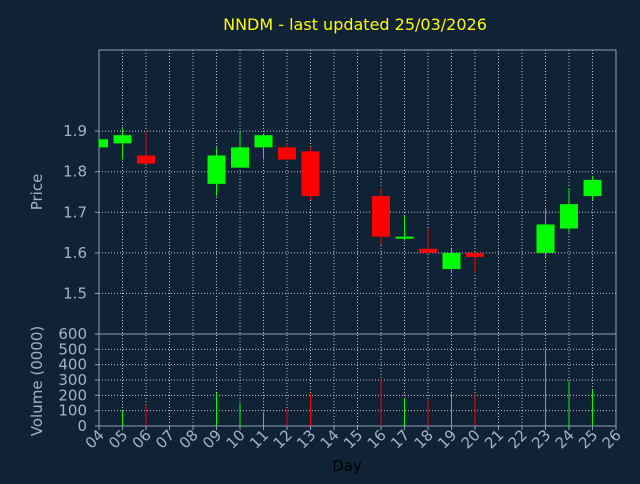 The width and height of the screenshot is (640, 484). Describe the element at coordinates (588, 439) in the screenshot. I see `x-tick-label: 25` at that location.